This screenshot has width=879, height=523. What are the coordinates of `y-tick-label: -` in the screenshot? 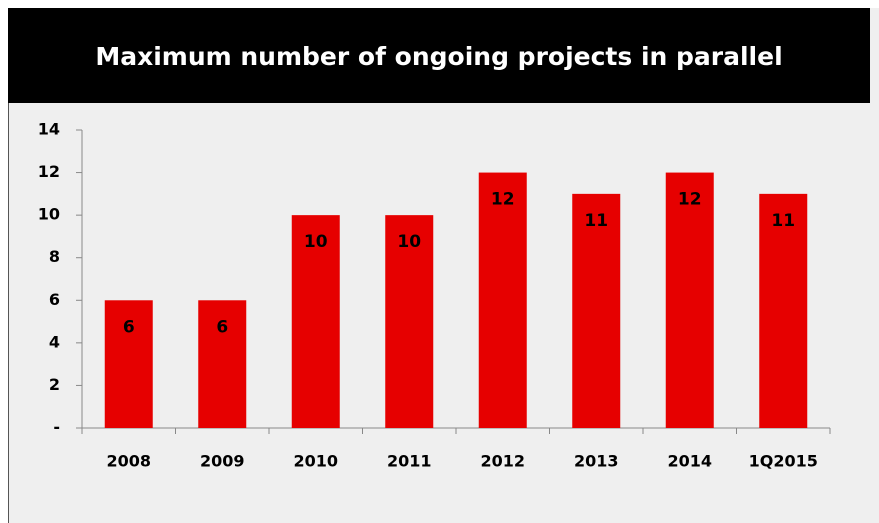 It's located at (56, 427).